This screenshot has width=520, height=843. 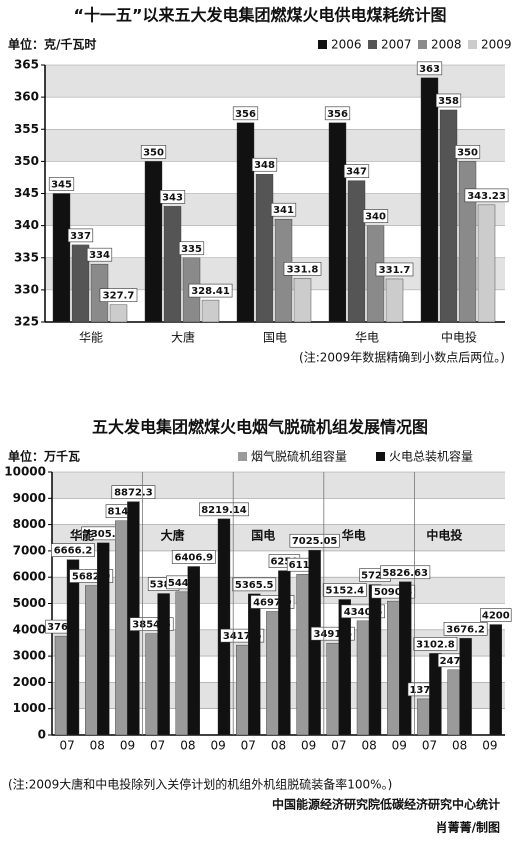 I want to click on y-tick-label: 340, so click(x=26, y=225).